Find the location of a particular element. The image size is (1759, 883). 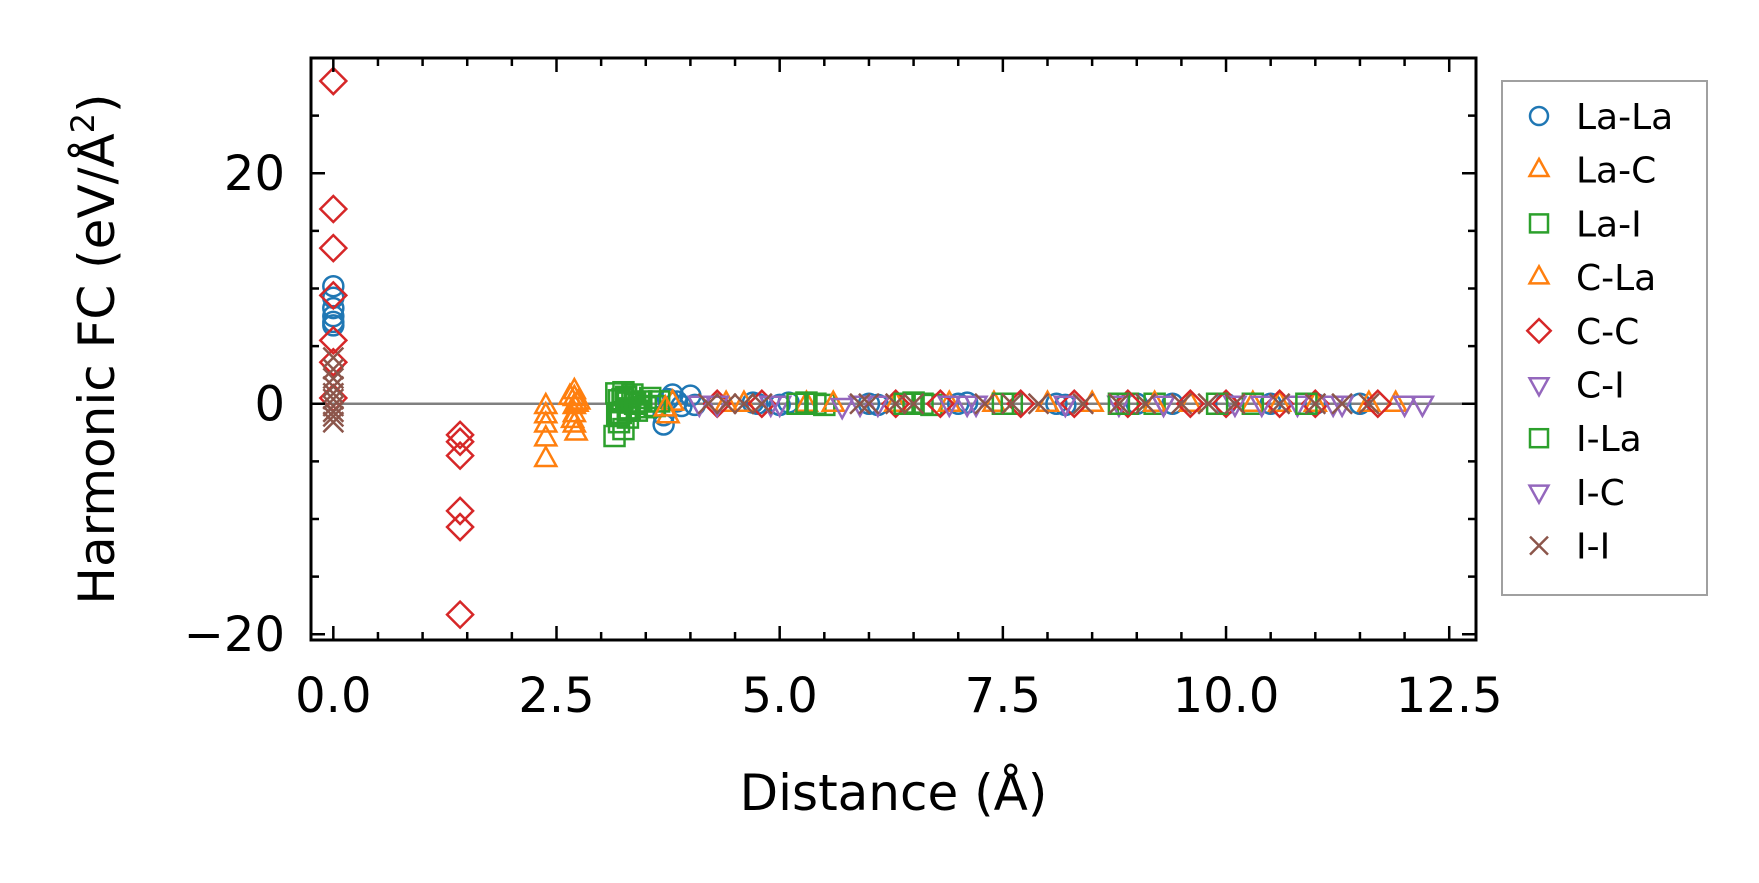

legend-item-I-I: I-I is located at coordinates (1569, 547).